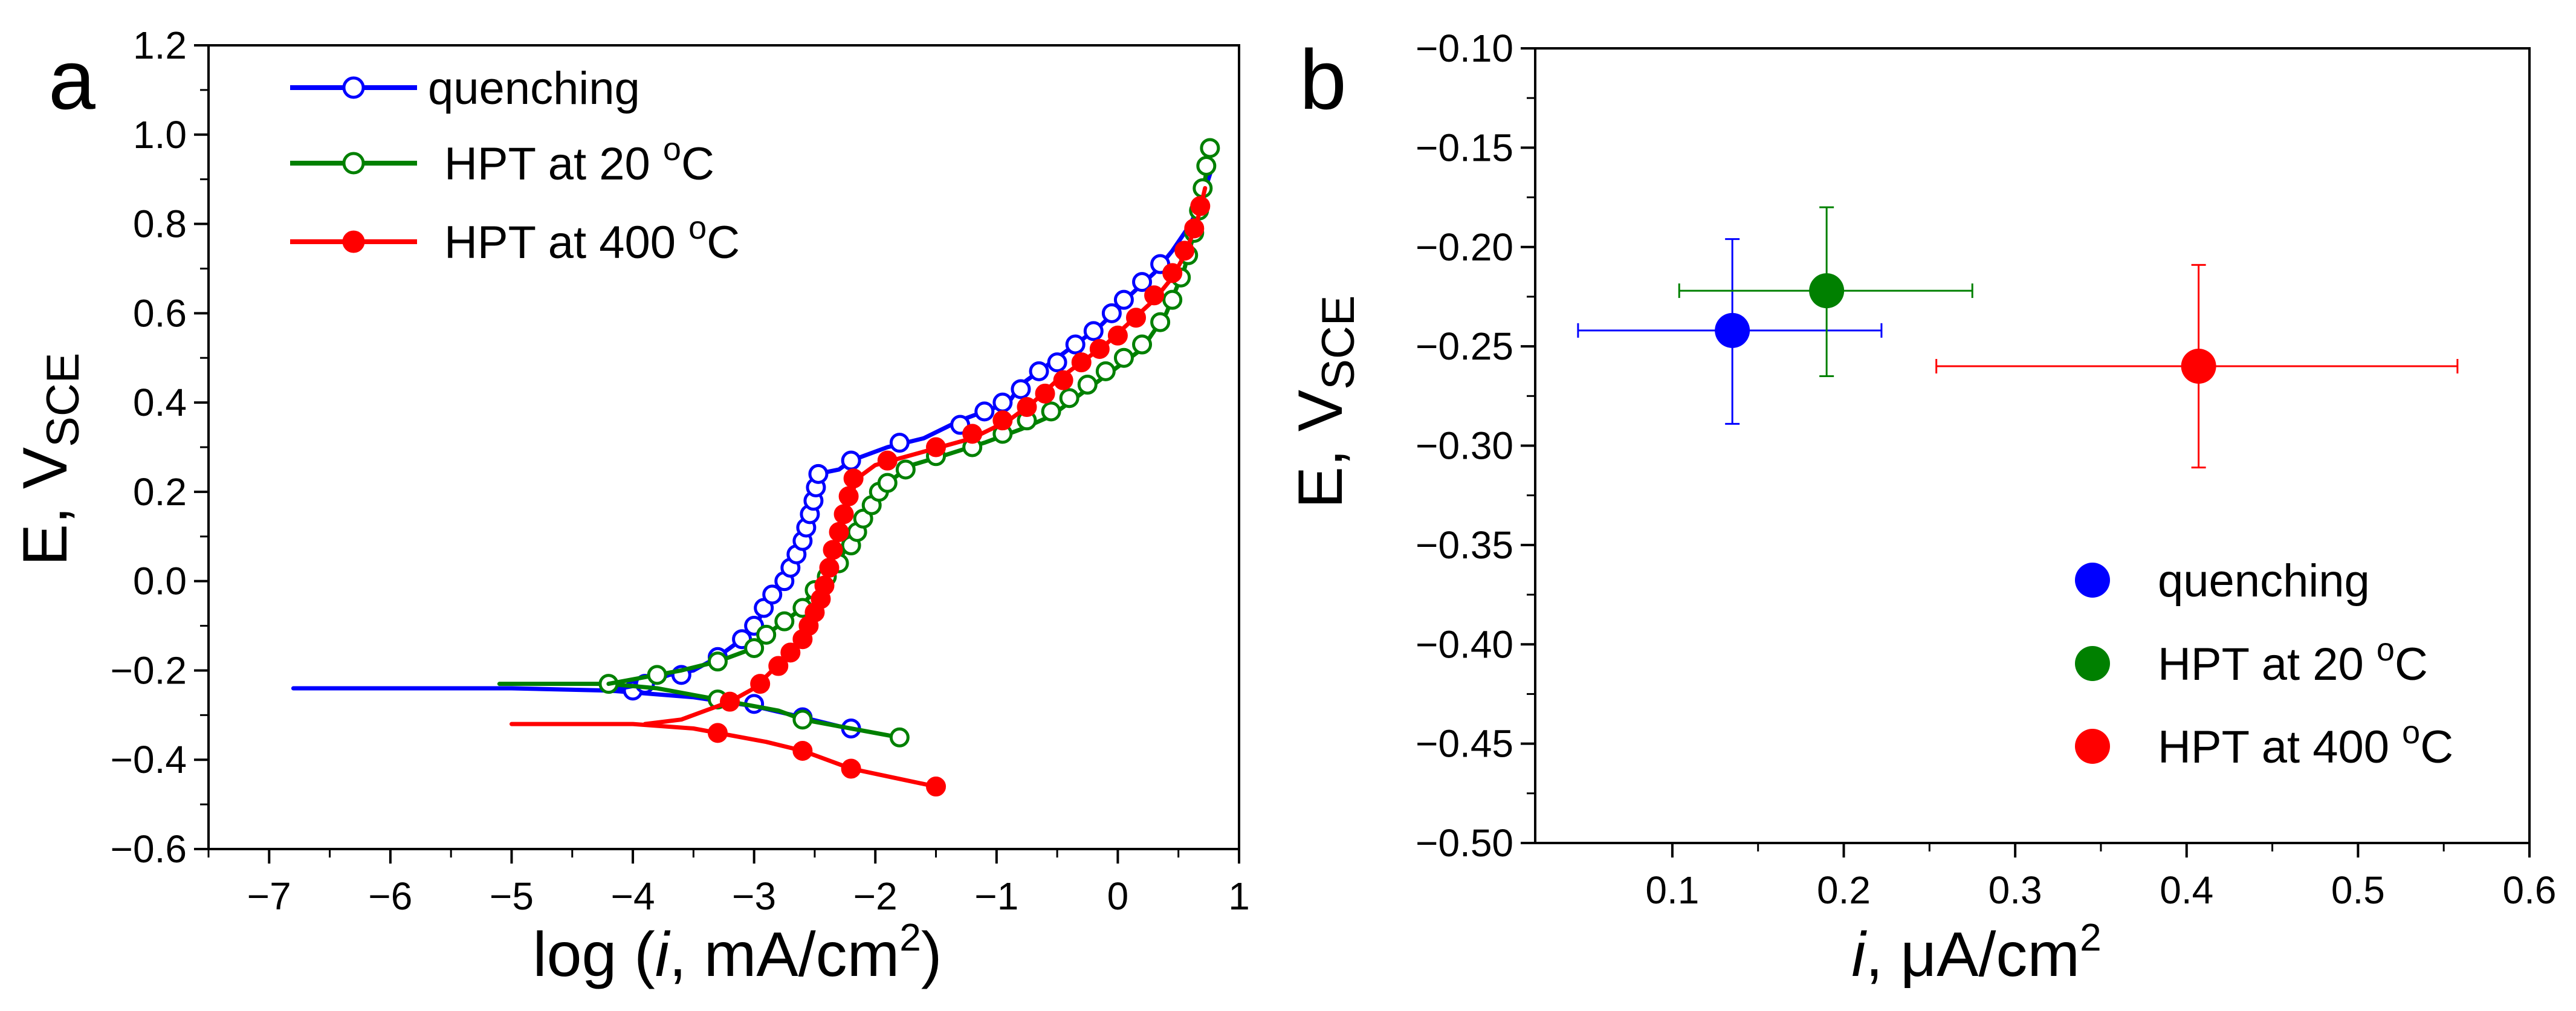 The height and width of the screenshot is (1011, 2576). What do you see at coordinates (1464, 644) in the screenshot?
I see `panel-b-y-tick-label: −0.40` at bounding box center [1464, 644].